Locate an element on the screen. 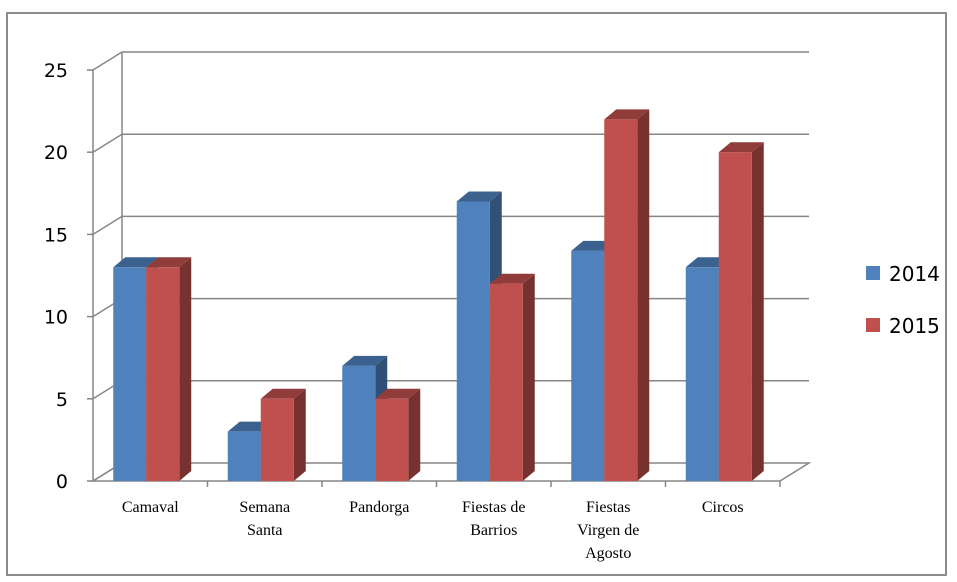 The image size is (957, 582). x-category-label: Agosto is located at coordinates (608, 553).